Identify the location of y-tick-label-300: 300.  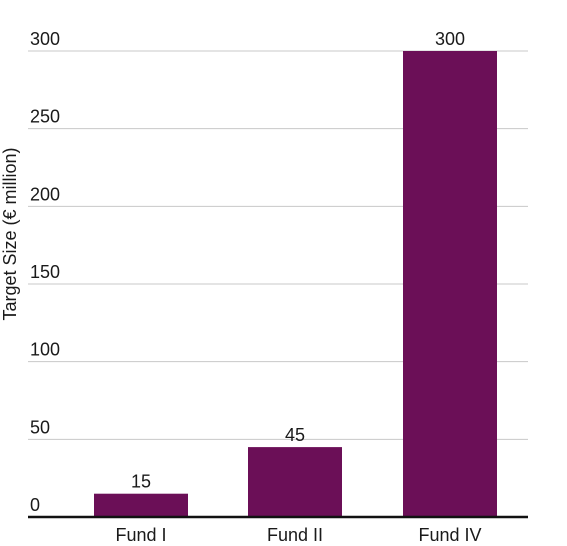
(45, 39).